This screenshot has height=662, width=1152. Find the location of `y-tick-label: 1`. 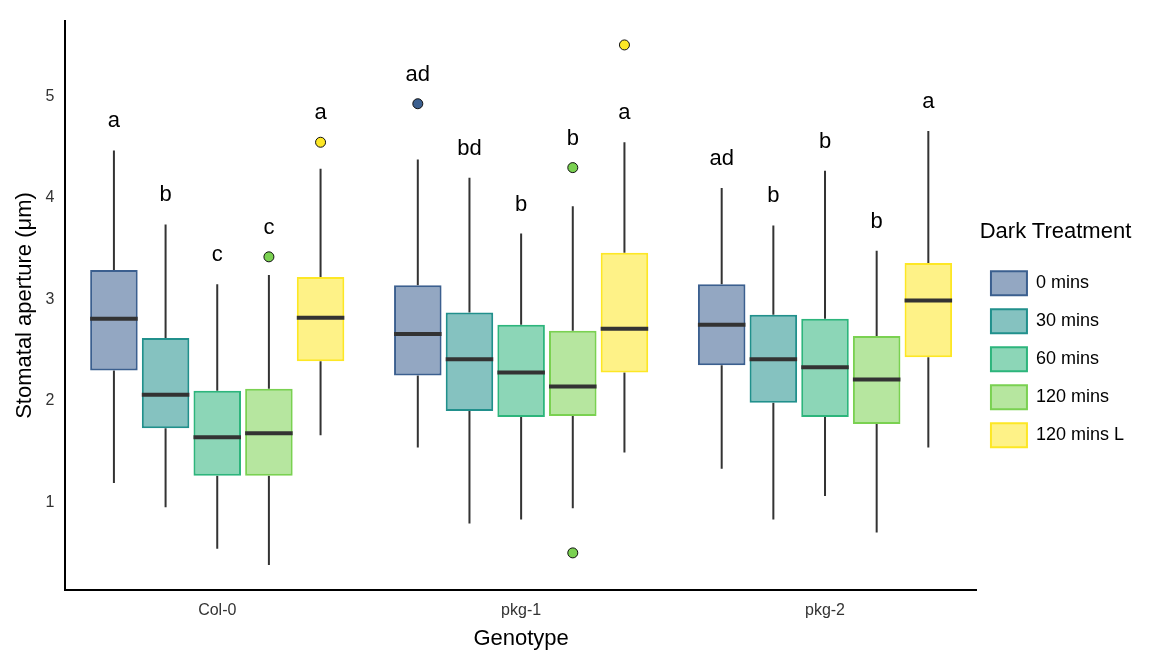

y-tick-label: 1 is located at coordinates (50, 501).